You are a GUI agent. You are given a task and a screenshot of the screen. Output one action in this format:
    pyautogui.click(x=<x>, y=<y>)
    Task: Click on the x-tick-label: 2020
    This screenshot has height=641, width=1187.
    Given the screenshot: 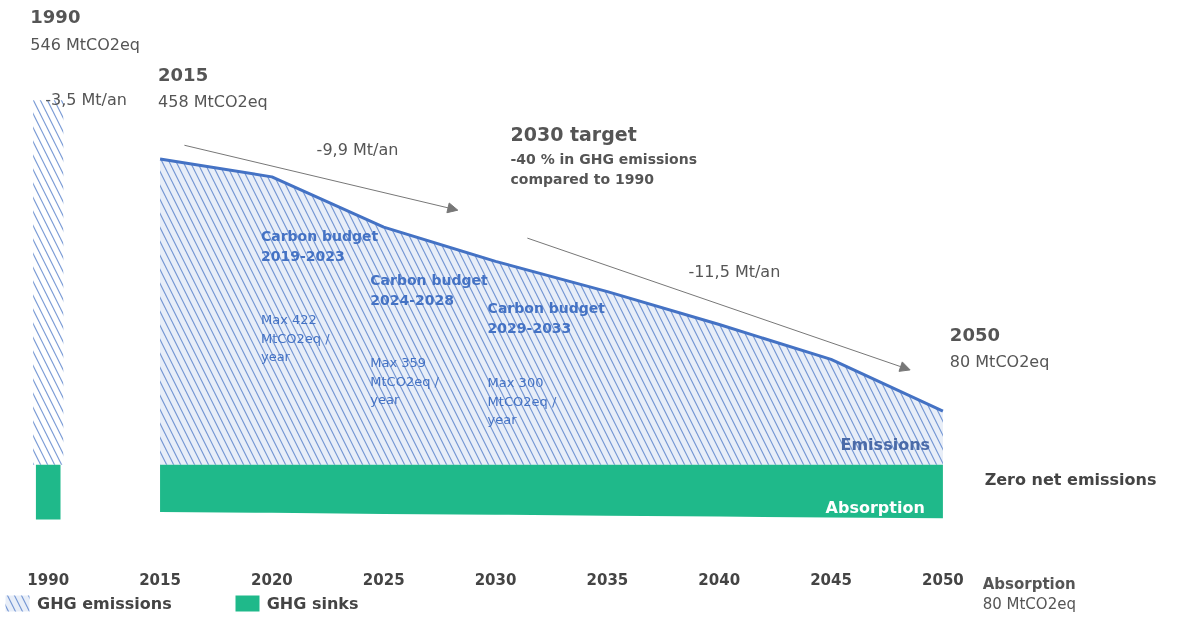 What is the action you would take?
    pyautogui.click(x=272, y=579)
    